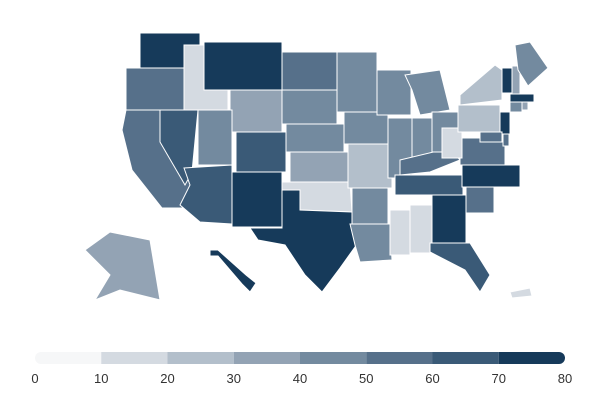 Image resolution: width=600 pixels, height=405 pixels. Describe the element at coordinates (34, 378) in the screenshot. I see `legend-tick-label: 0` at that location.